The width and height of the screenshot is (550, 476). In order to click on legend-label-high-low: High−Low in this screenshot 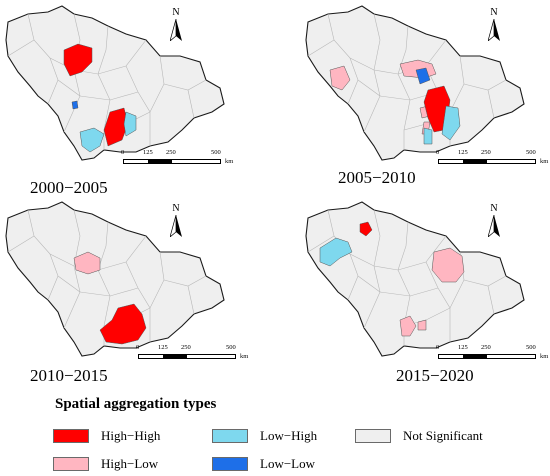, I will do `click(130, 463)`.